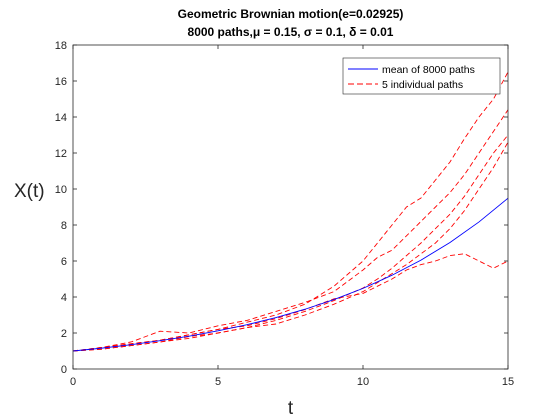 This screenshot has height=420, width=560. Describe the element at coordinates (422, 85) in the screenshot. I see `legend-label: 5 individual paths` at that location.